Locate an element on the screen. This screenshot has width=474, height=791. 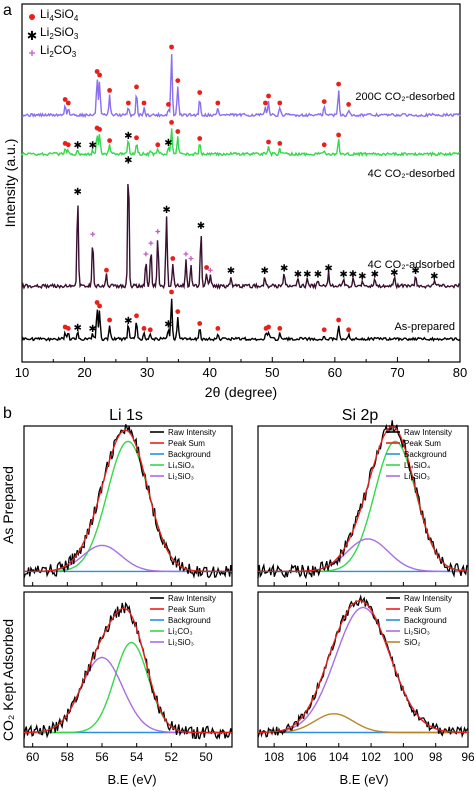
xps-raw-intensity is located at coordinates (128, 670).